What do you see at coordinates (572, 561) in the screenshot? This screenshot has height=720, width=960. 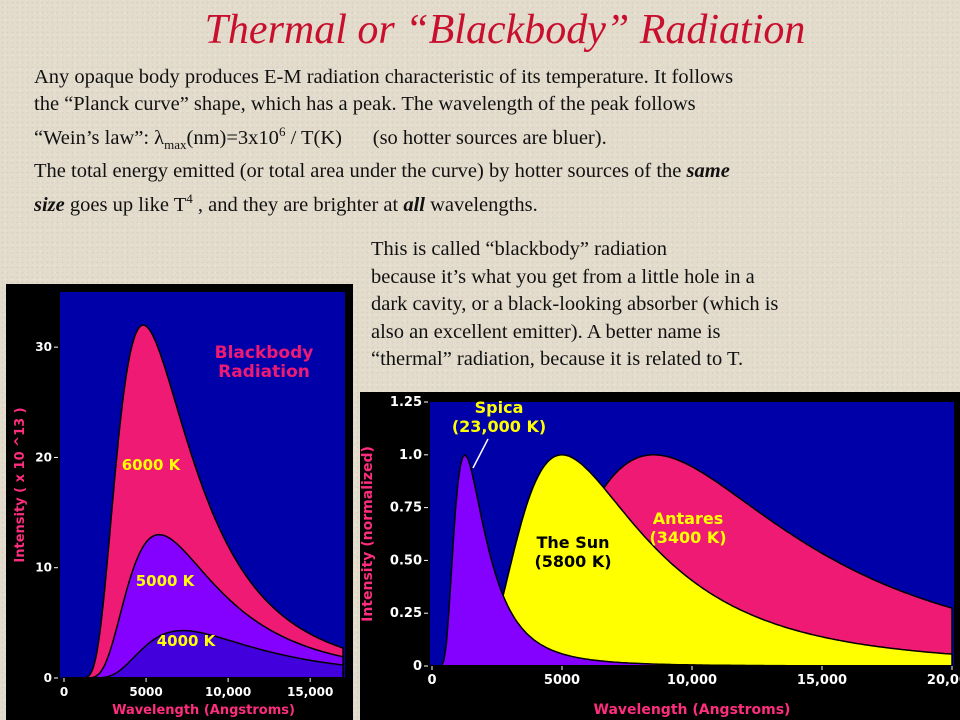 I see `series-label-1-line2: (5800 K)` at bounding box center [572, 561].